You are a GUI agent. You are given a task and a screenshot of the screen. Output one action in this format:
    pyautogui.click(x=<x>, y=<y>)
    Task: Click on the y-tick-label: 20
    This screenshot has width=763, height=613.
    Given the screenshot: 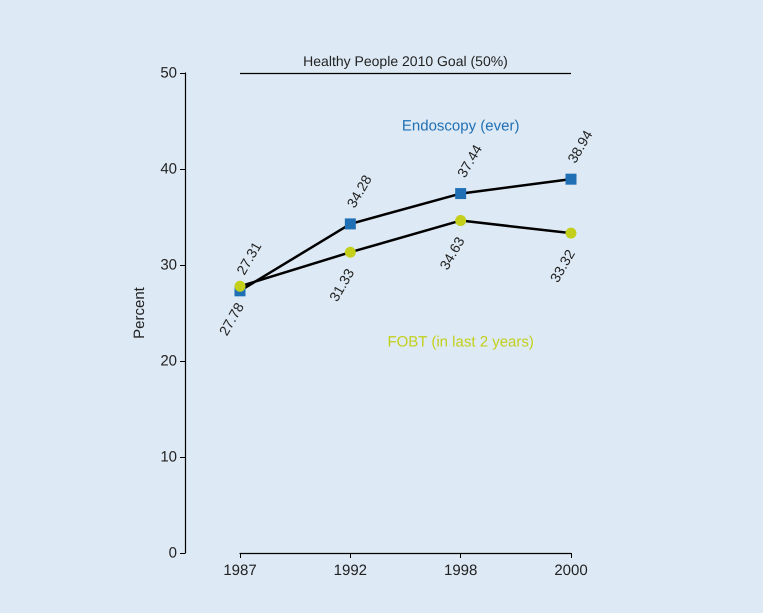 What is the action you would take?
    pyautogui.click(x=168, y=361)
    